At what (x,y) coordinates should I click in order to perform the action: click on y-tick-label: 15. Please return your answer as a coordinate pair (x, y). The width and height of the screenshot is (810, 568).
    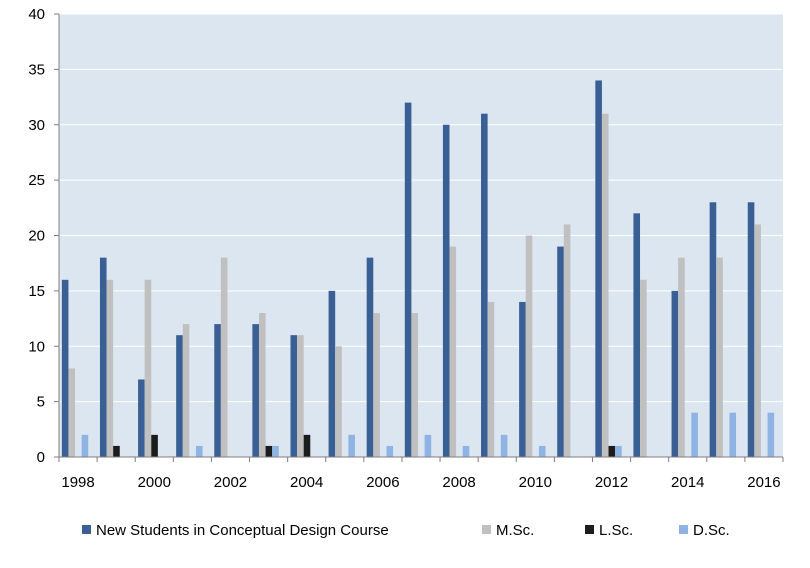
    Looking at the image, I should click on (36, 291).